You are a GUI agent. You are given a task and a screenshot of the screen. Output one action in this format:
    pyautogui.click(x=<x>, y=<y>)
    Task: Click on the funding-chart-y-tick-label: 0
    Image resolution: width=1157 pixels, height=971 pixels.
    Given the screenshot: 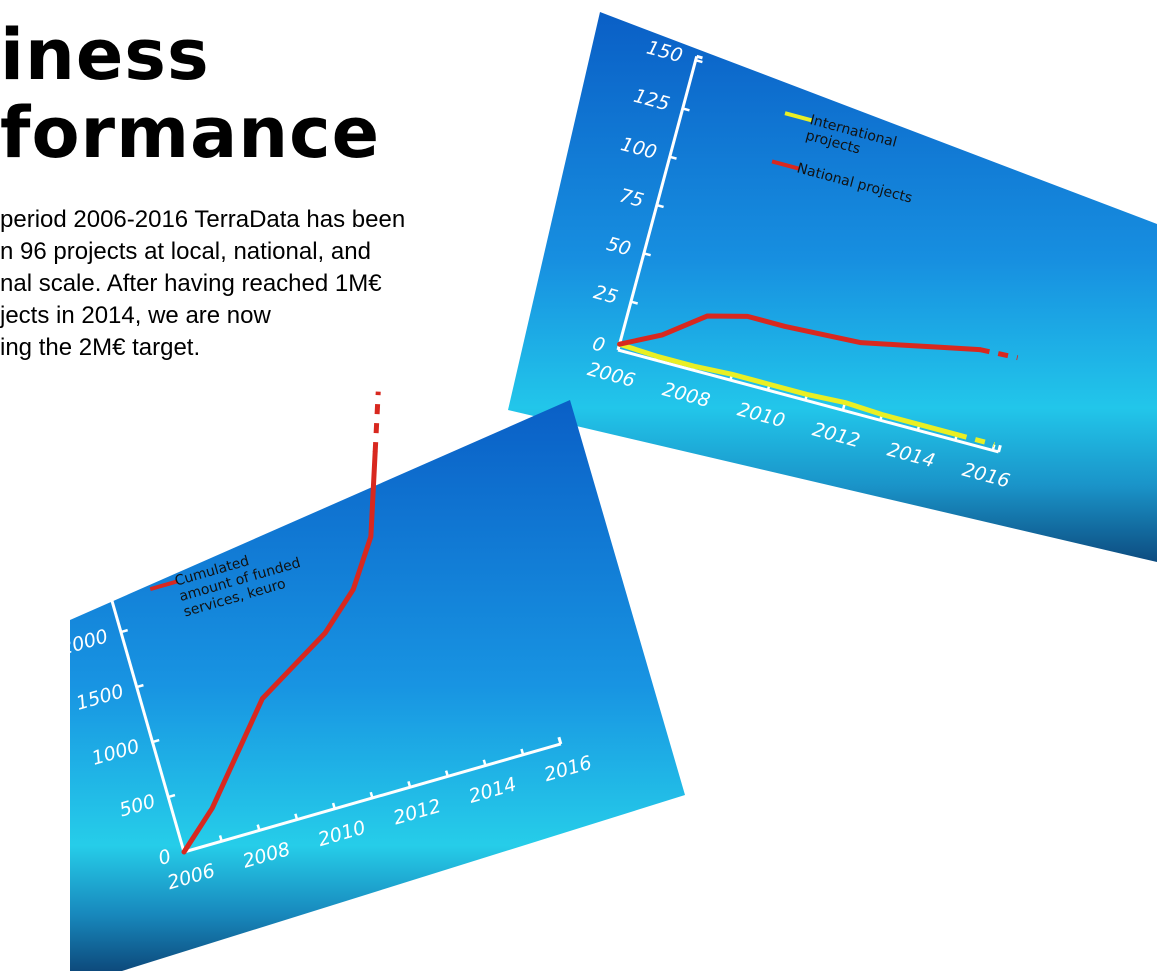 What is the action you would take?
    pyautogui.click(x=165, y=857)
    